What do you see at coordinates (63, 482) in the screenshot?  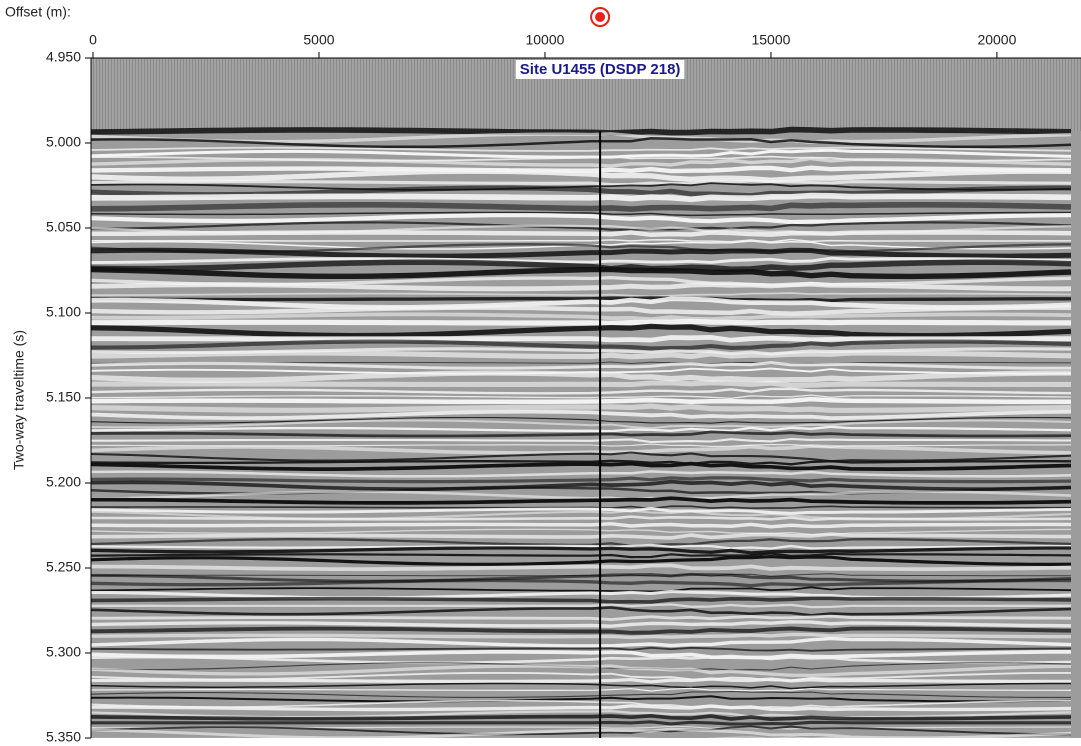 I see `y-tick-label: 5.200` at bounding box center [63, 482].